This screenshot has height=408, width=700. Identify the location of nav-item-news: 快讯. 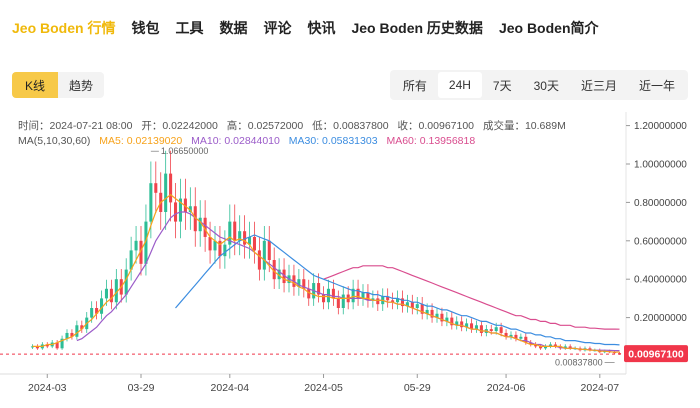
(321, 28).